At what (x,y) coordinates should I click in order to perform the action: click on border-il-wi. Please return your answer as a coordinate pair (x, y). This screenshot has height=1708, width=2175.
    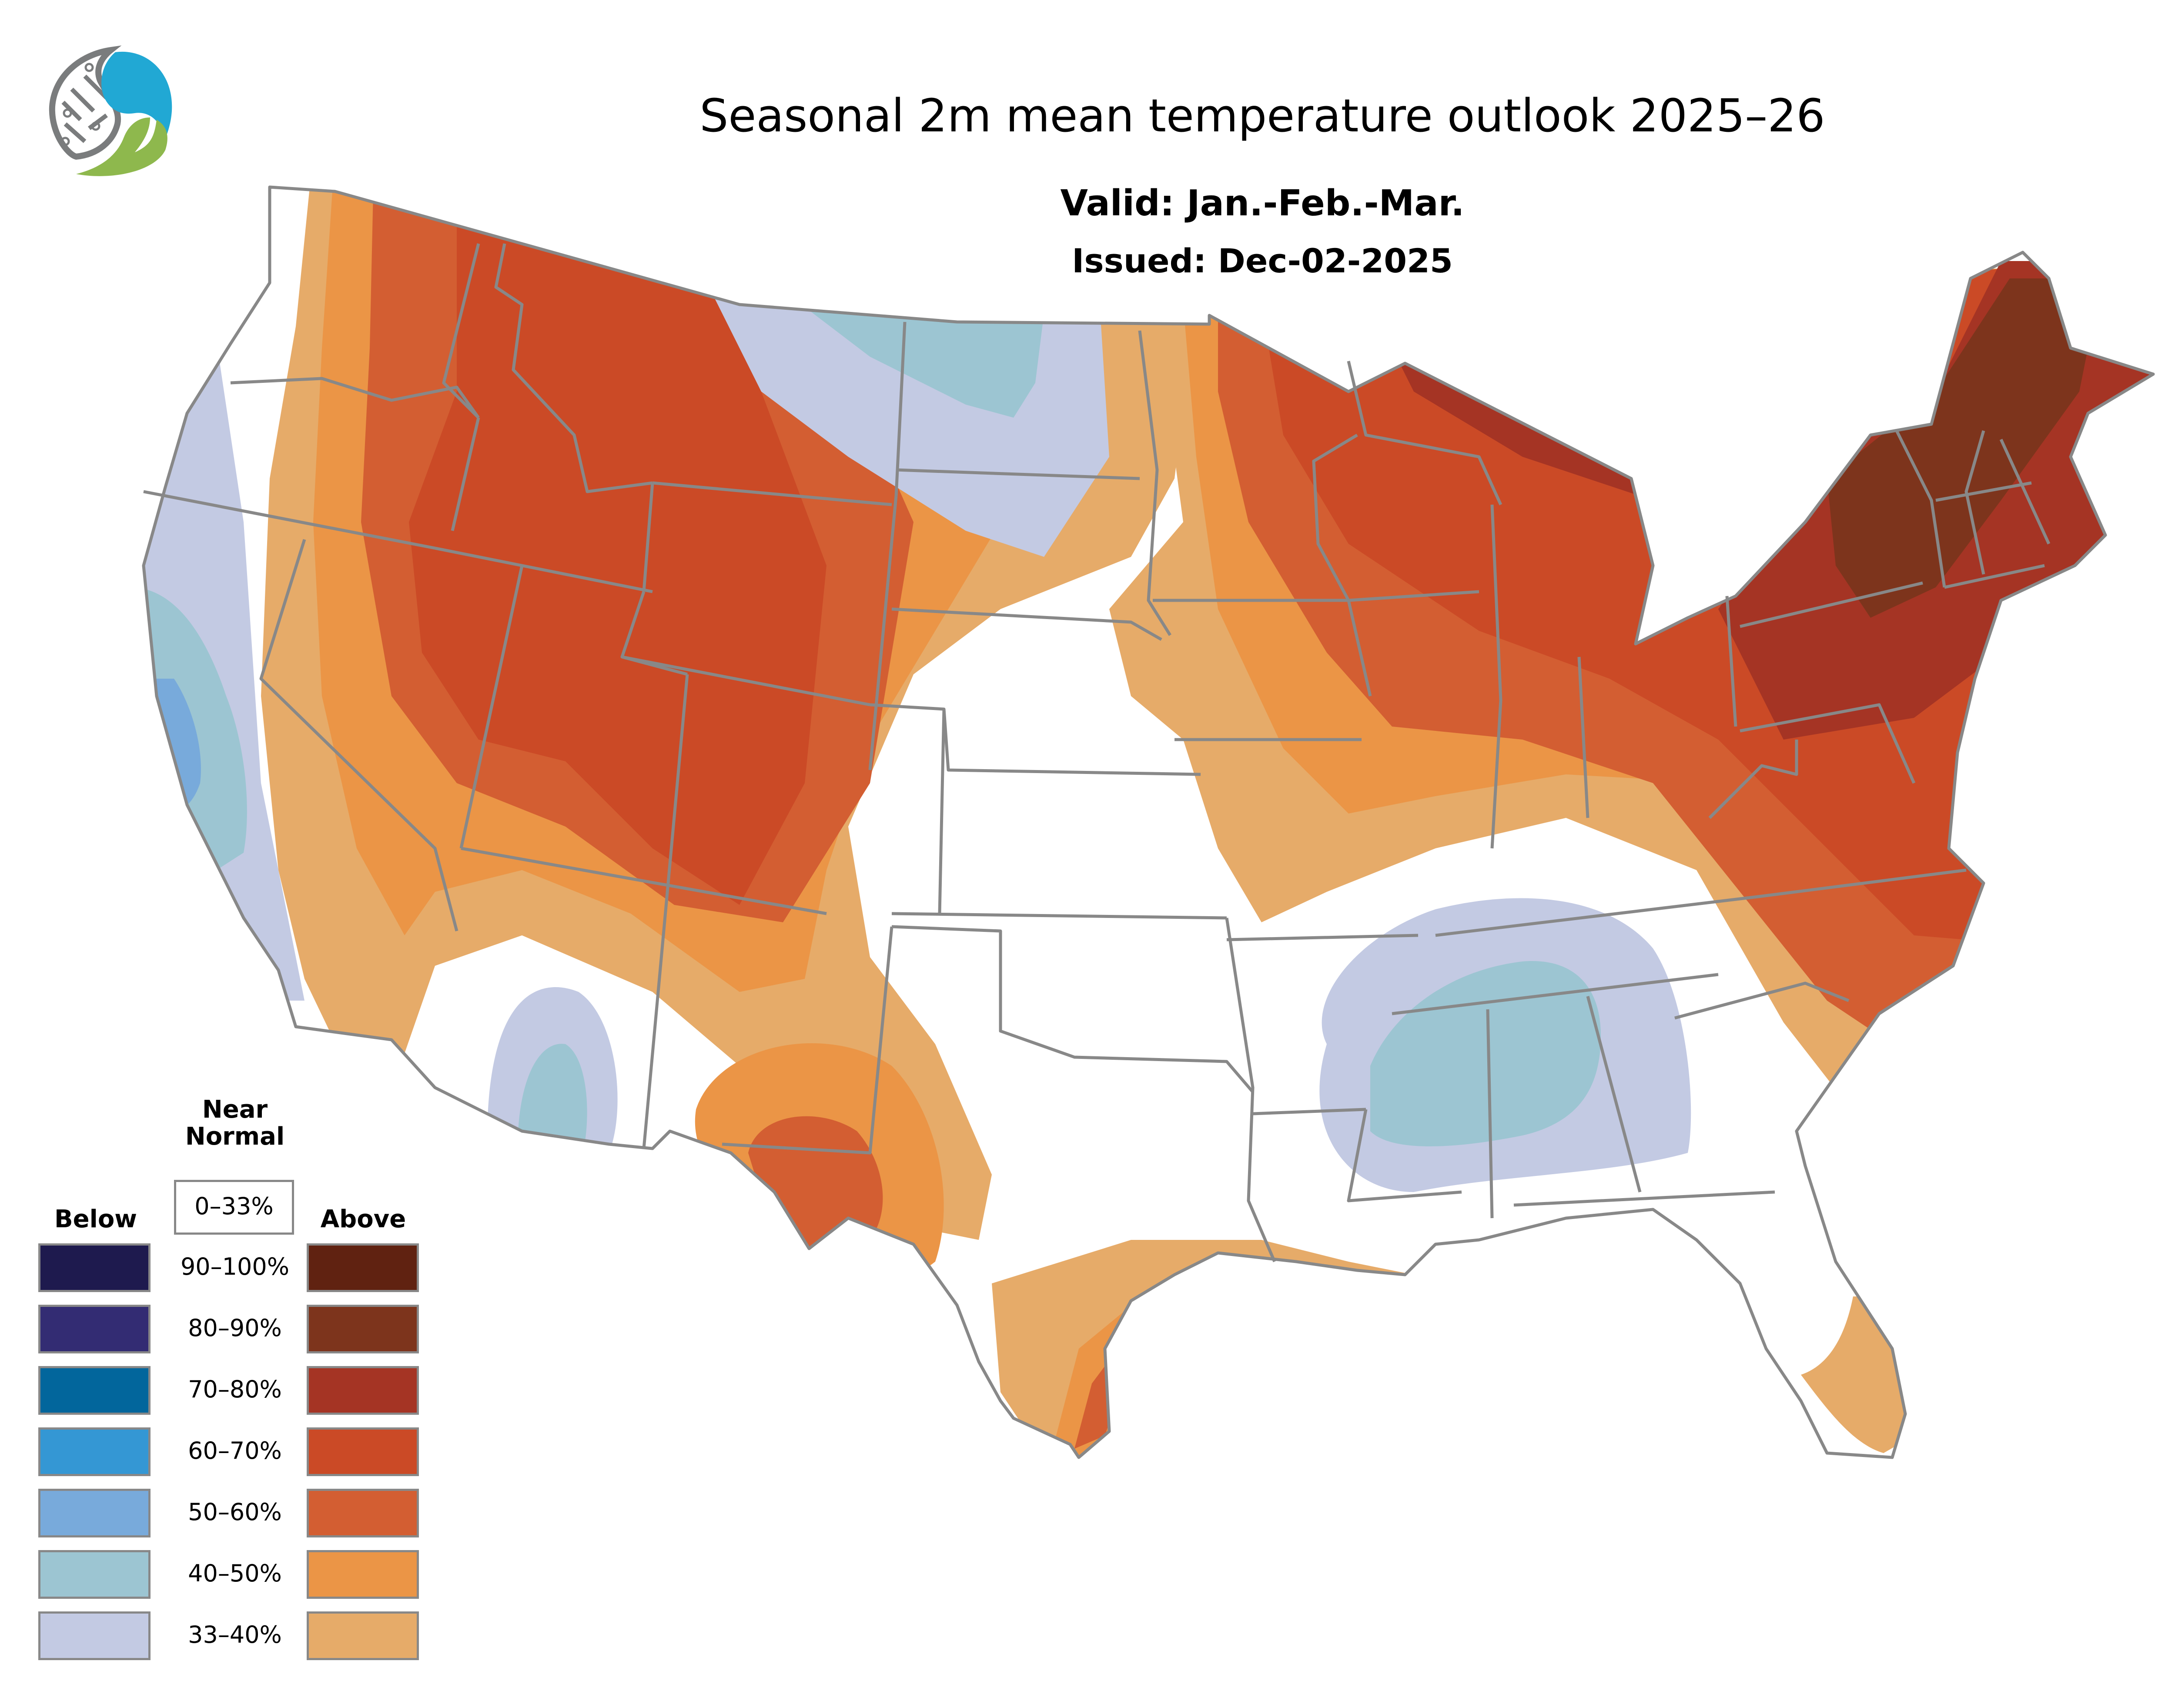
    Looking at the image, I should click on (1413, 596).